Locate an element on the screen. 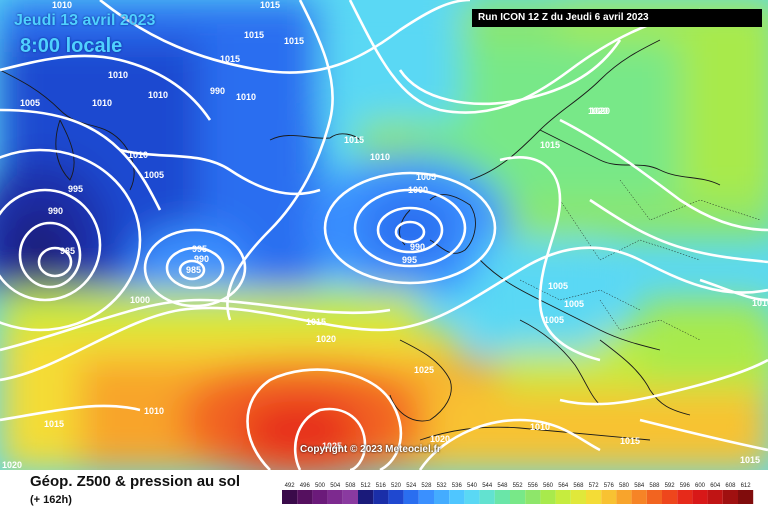  forecast-date: Jeudi 13 avril 2023 is located at coordinates (85, 20).